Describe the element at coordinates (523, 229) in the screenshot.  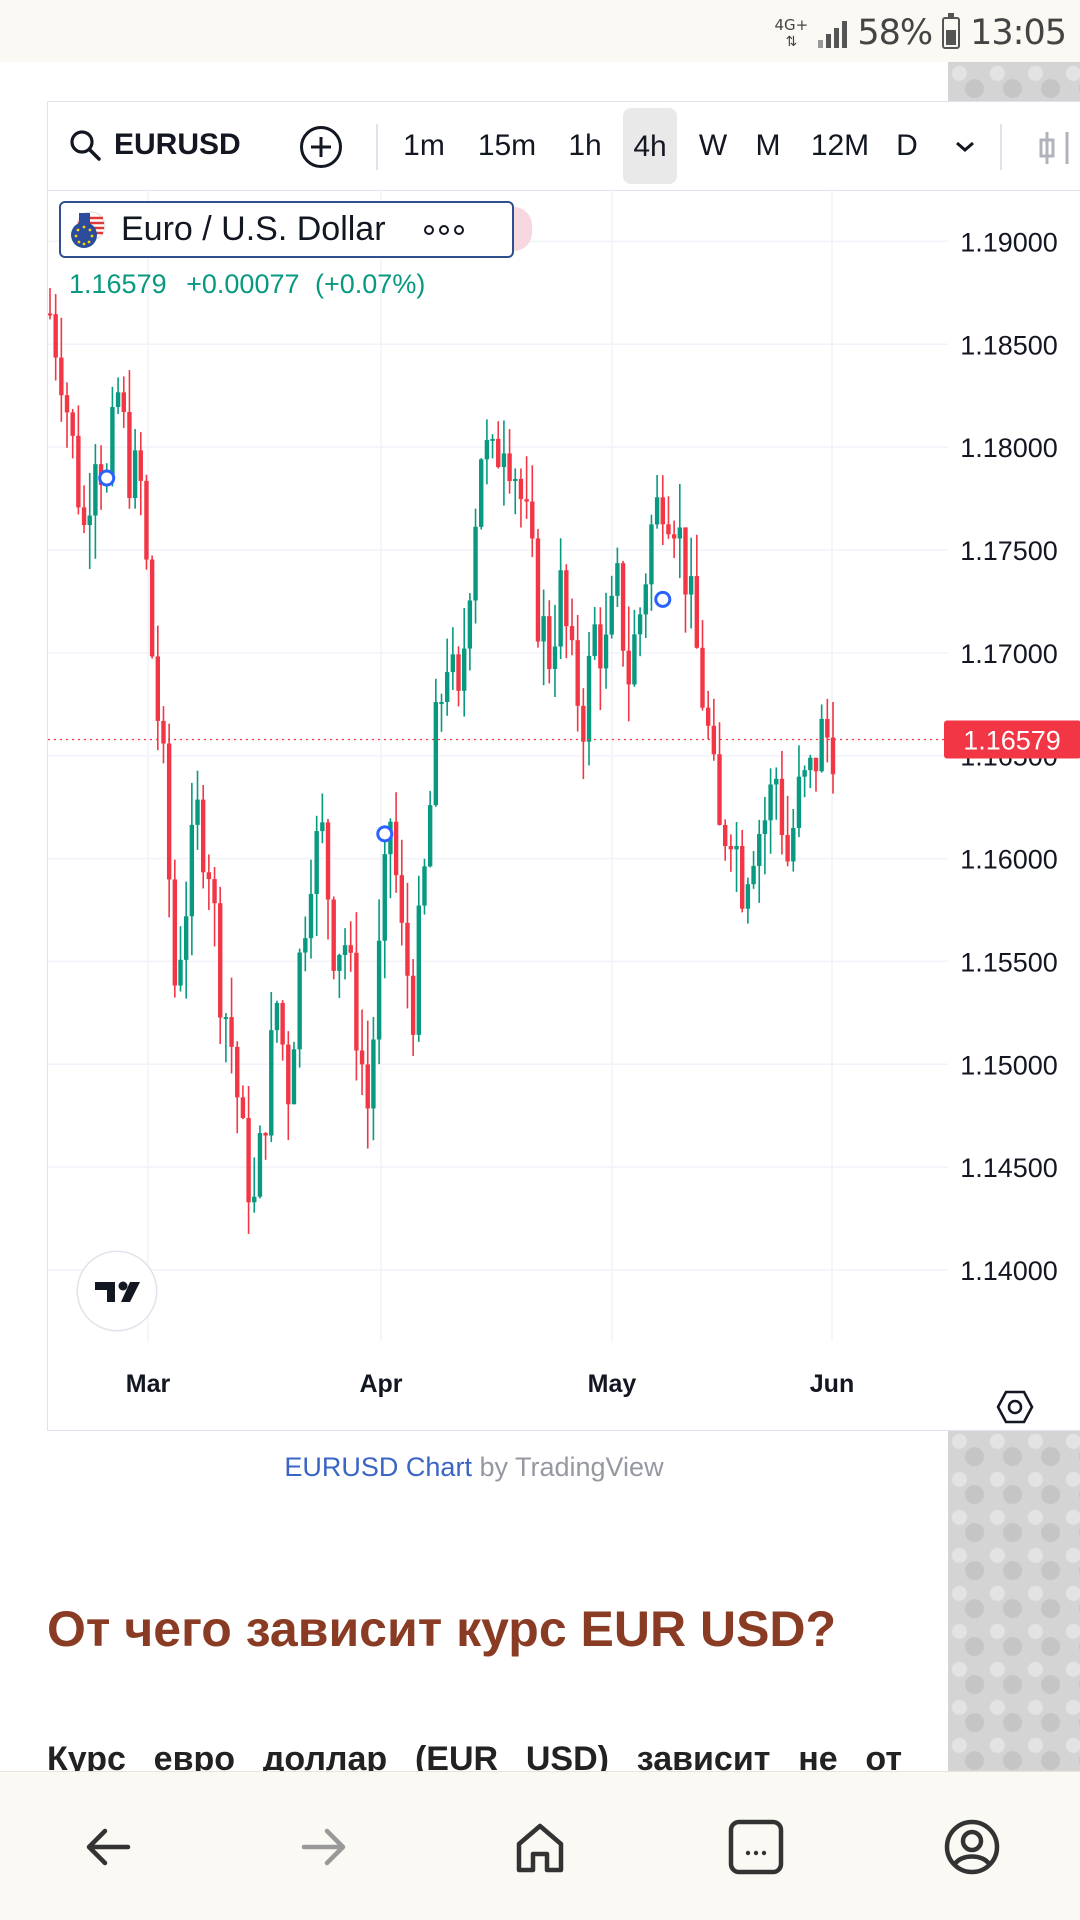
I see `legend-indicator-tab` at that location.